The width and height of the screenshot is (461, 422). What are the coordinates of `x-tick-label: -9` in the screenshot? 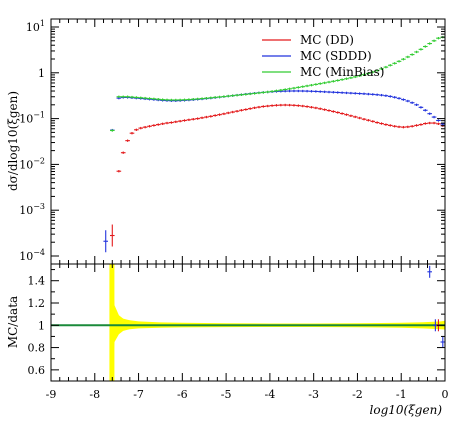 It's located at (51, 394).